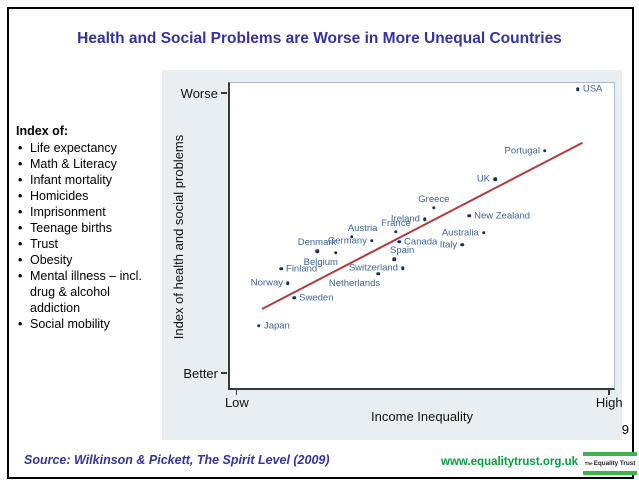 The height and width of the screenshot is (480, 639). I want to click on logo-name: Equality Trust, so click(614, 463).